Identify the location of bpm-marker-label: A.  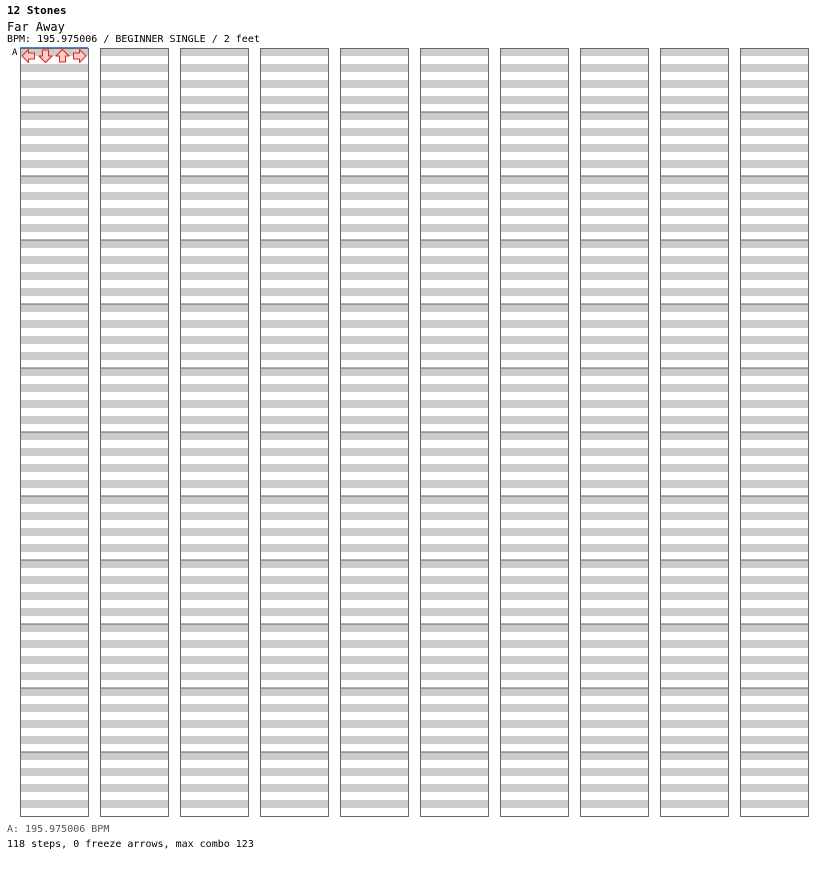
(15, 53).